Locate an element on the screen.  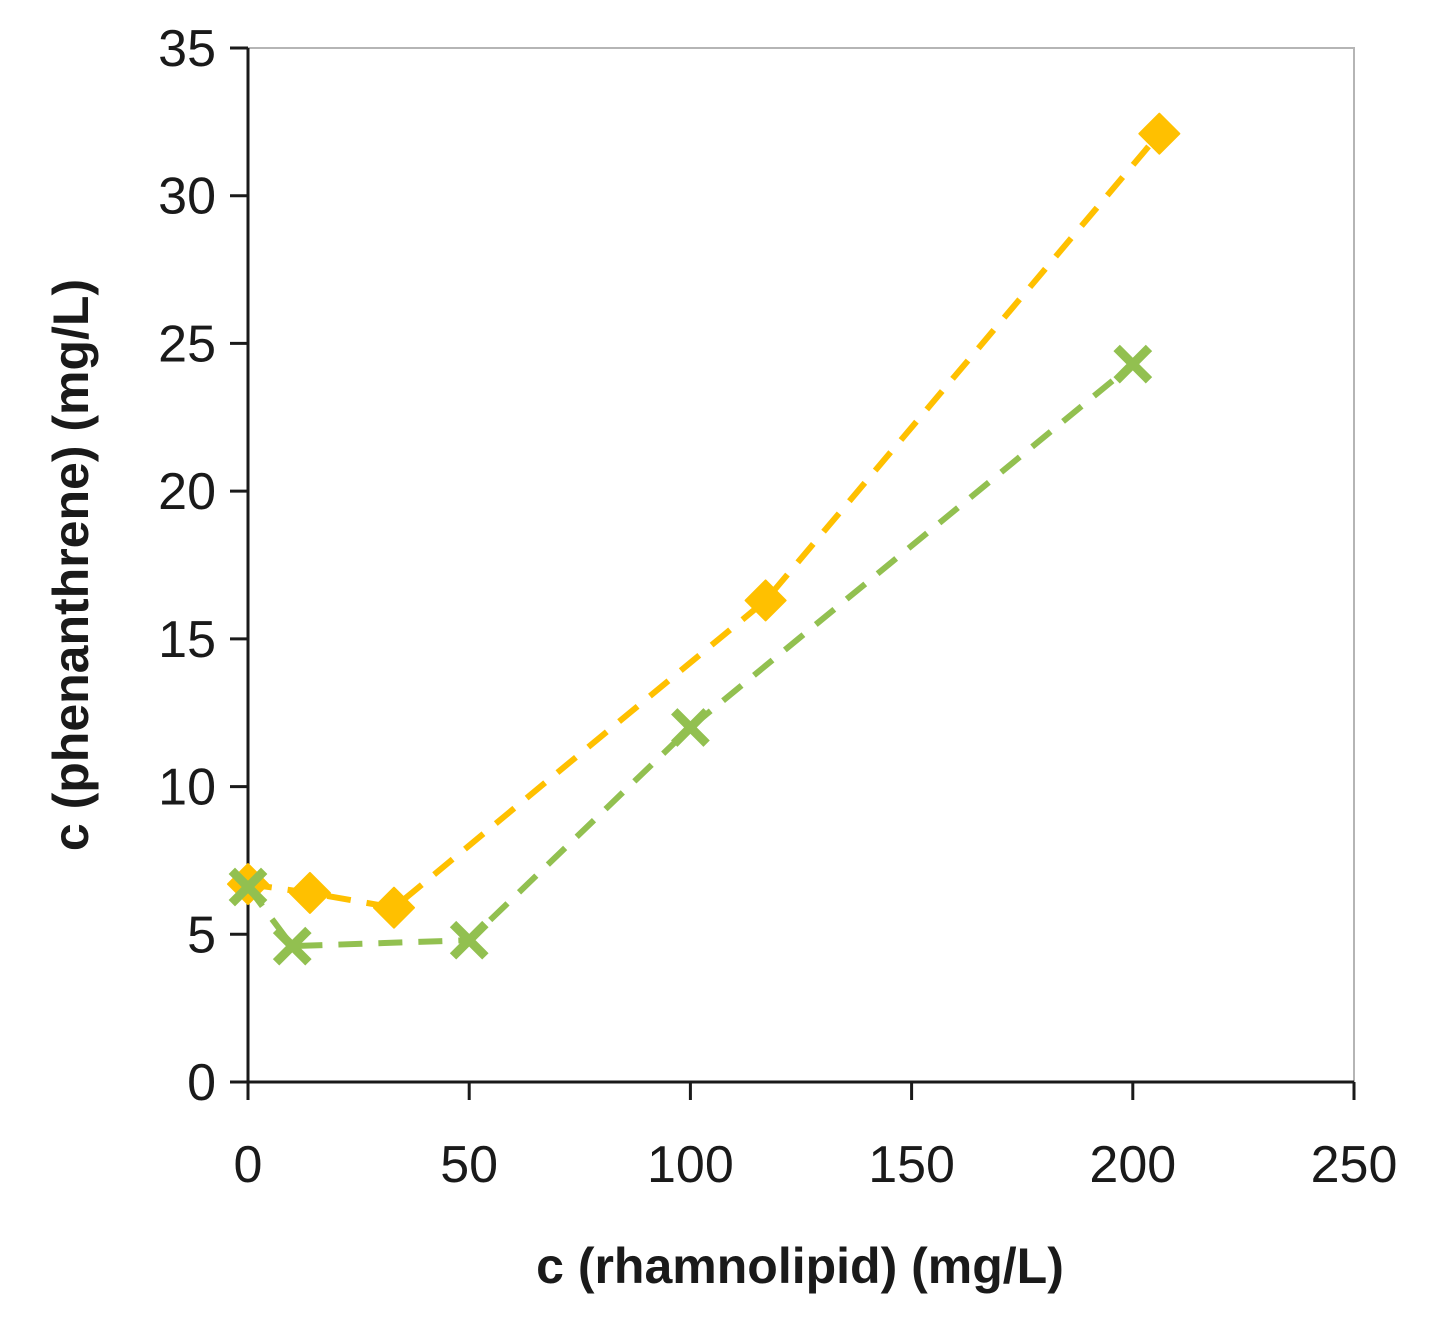
y-tick-label: 15 is located at coordinates (187, 640).